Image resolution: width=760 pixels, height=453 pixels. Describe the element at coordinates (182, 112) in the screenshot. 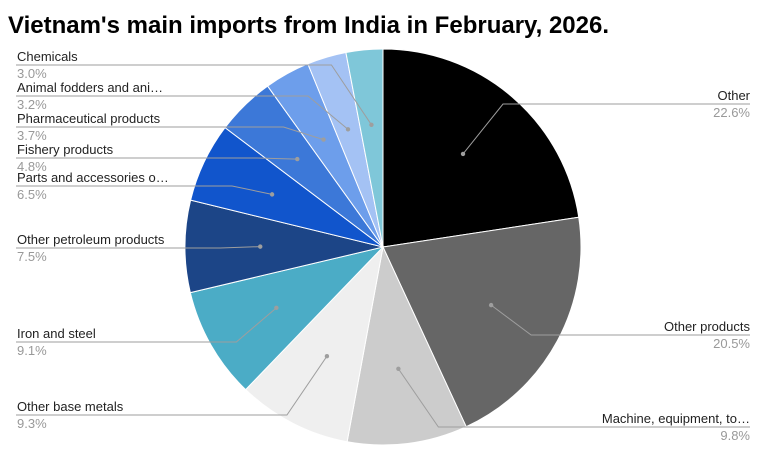

I see `leader-line-animal-fodders-and-animal-fodder-materials` at that location.